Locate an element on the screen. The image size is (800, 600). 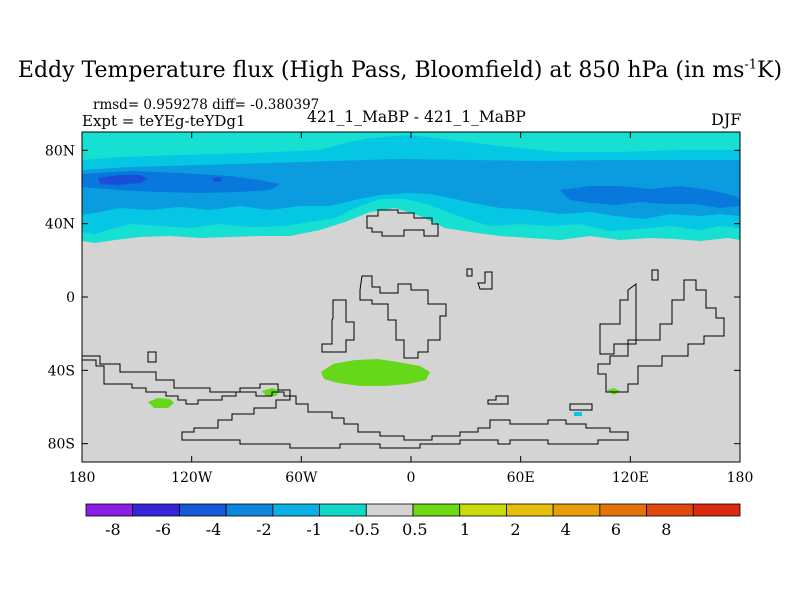
colorbar-label: -0.5 is located at coordinates (364, 529).